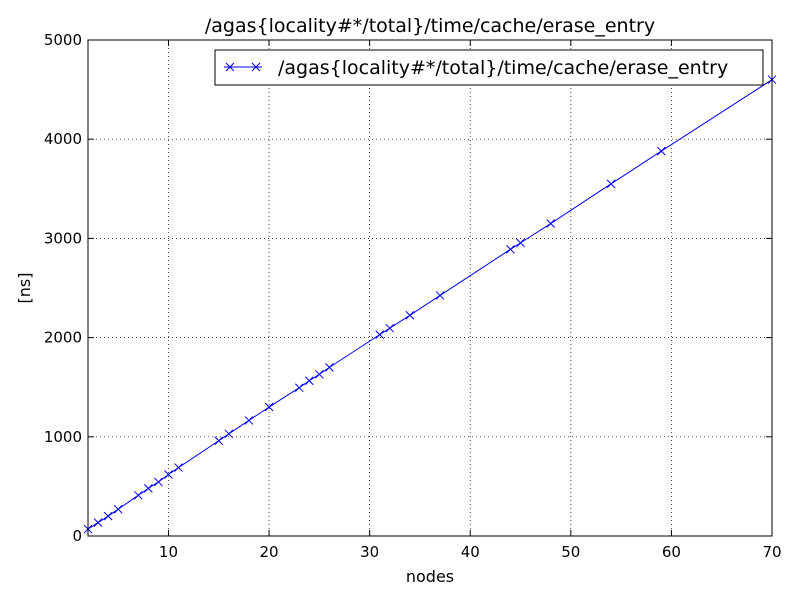 The height and width of the screenshot is (600, 800). I want to click on y-tick-label: 3000, so click(63, 238).